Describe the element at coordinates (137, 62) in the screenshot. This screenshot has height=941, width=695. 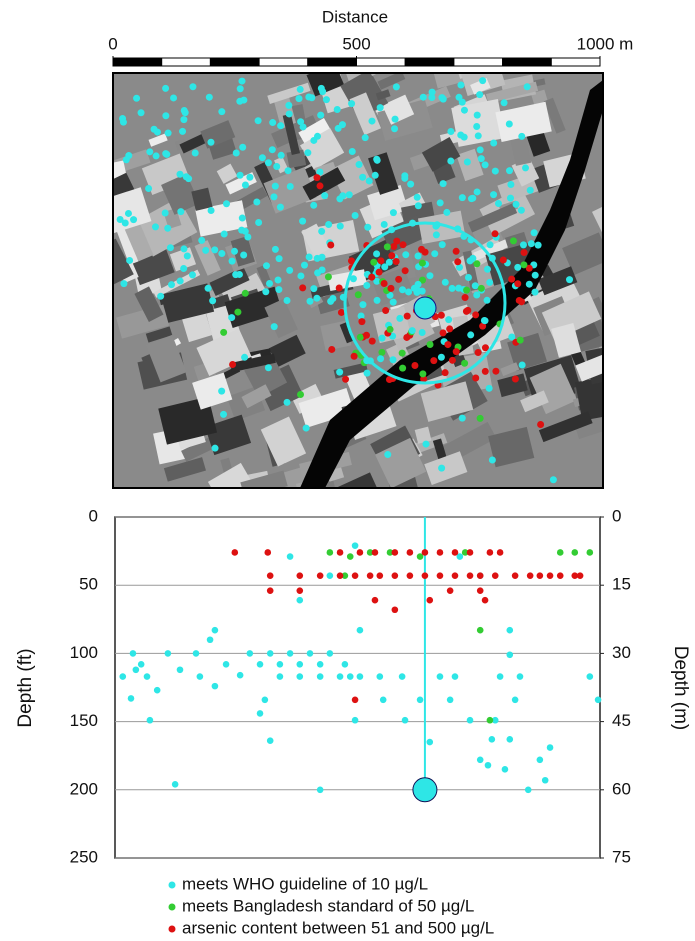
I see `scale-segment` at that location.